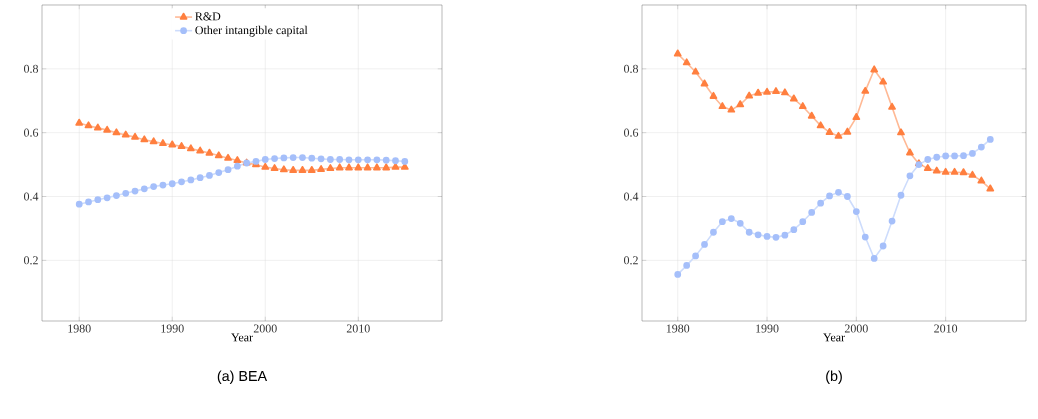 This screenshot has height=419, width=1038. Describe the element at coordinates (265, 328) in the screenshot. I see `x-tick-label: 2000` at that location.